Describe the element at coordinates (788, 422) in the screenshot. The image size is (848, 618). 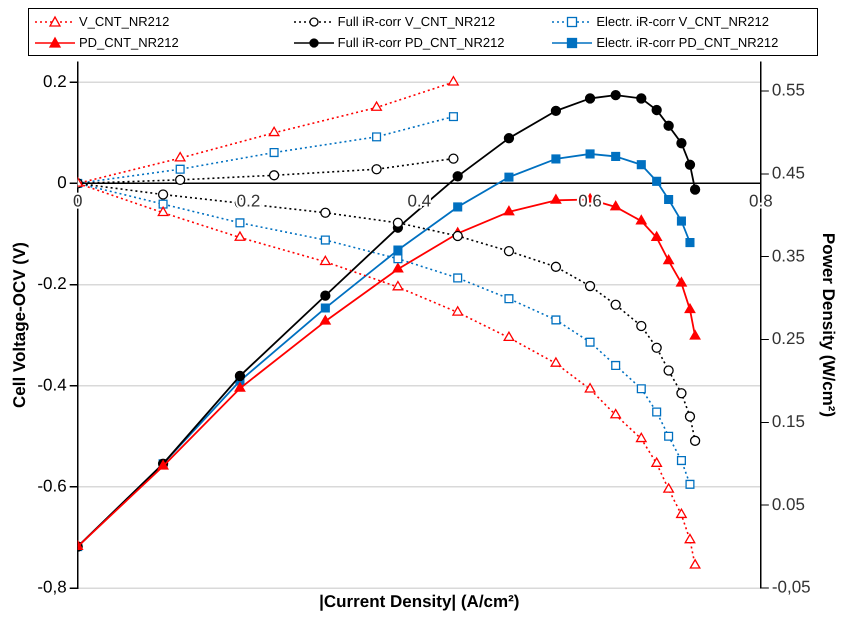
I see `y2-tick-label: 0.15` at that location.